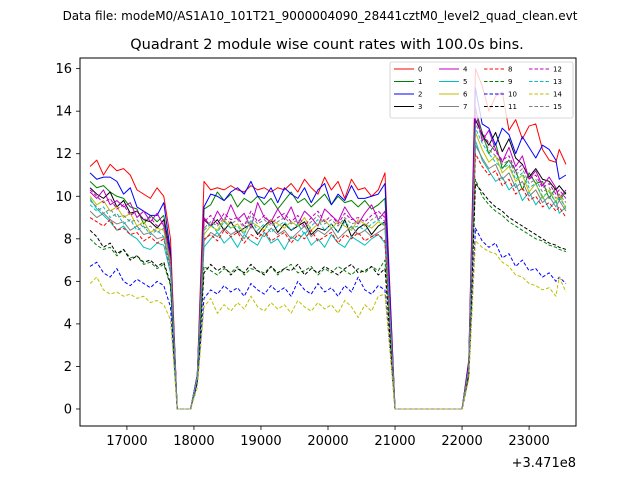 This screenshot has height=480, width=640. What do you see at coordinates (68, 367) in the screenshot?
I see `y-tick-label: 2` at bounding box center [68, 367].